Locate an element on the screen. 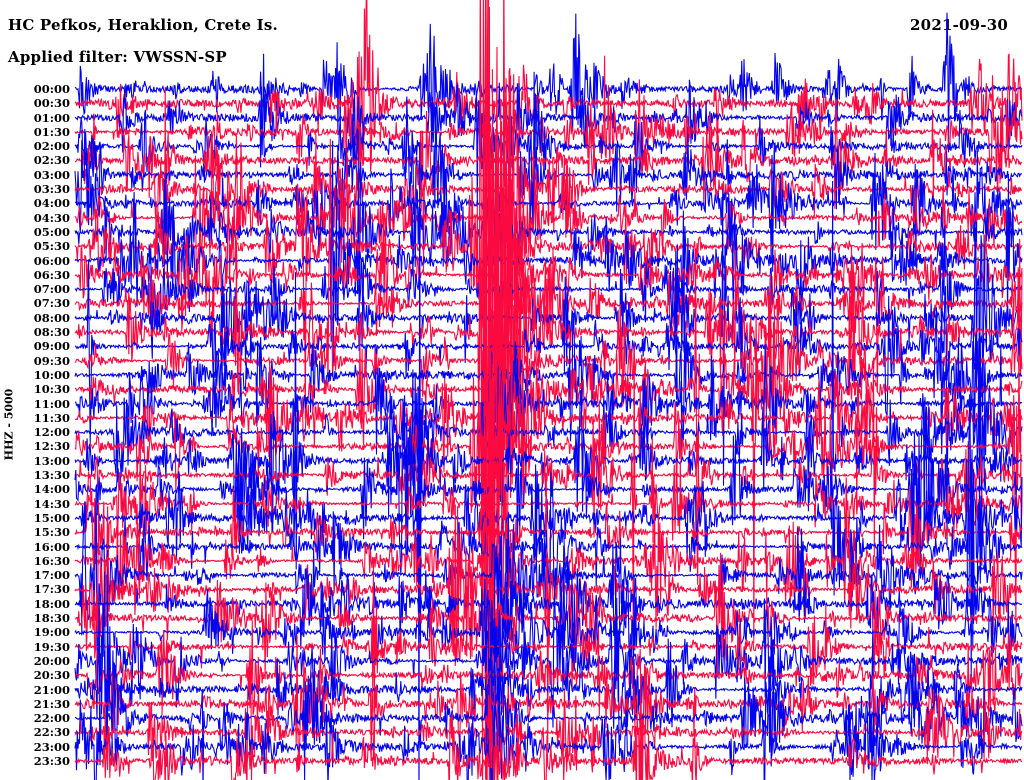 This screenshot has height=780, width=1024. time-label-18:00: 18:00 is located at coordinates (51, 603).